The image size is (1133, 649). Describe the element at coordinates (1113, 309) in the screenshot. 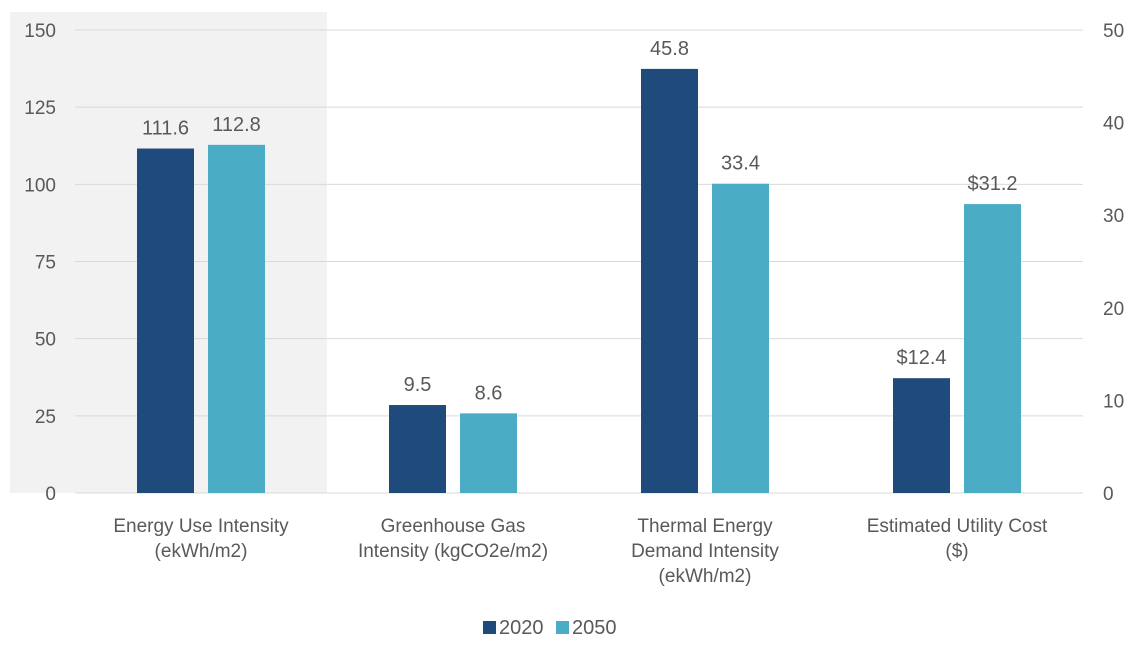

I see `y-right-tick-label: 20` at that location.